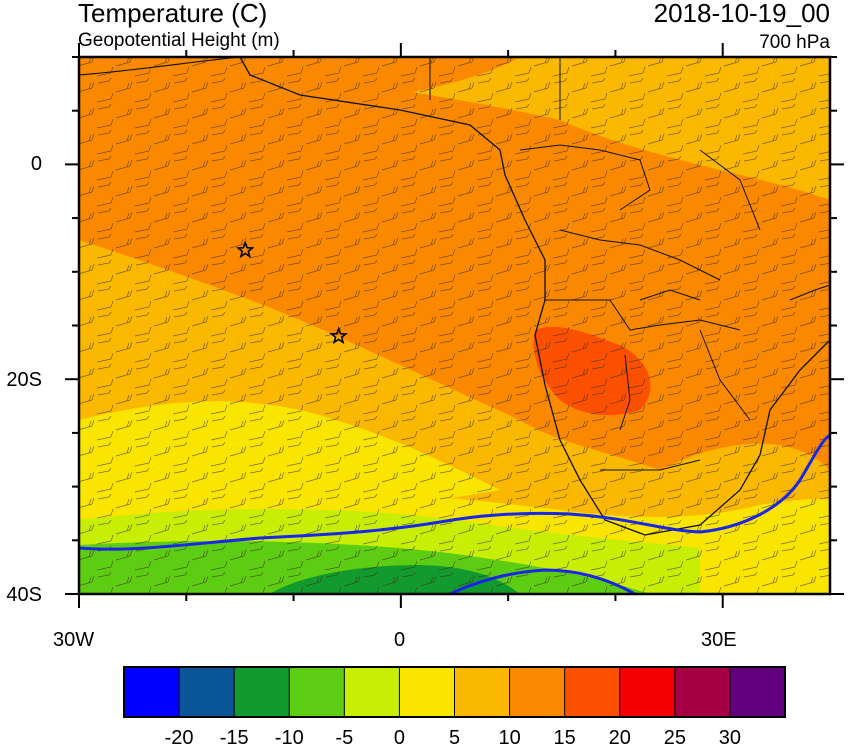  What do you see at coordinates (179, 738) in the screenshot?
I see `colorbar-label: -20` at bounding box center [179, 738].